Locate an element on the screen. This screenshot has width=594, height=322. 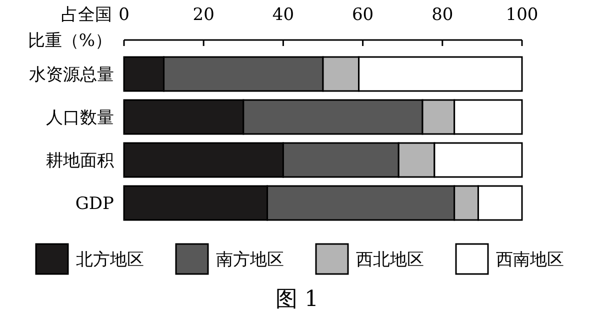
x-tick-label: 20 is located at coordinates (203, 15).